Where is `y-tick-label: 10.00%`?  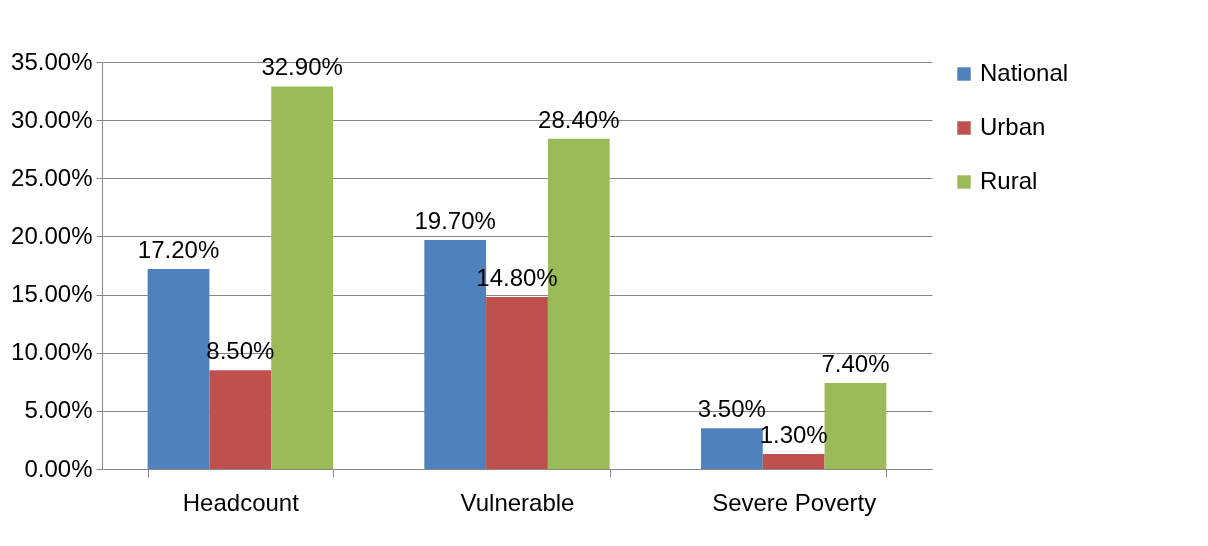 y-tick-label: 10.00% is located at coordinates (52, 352).